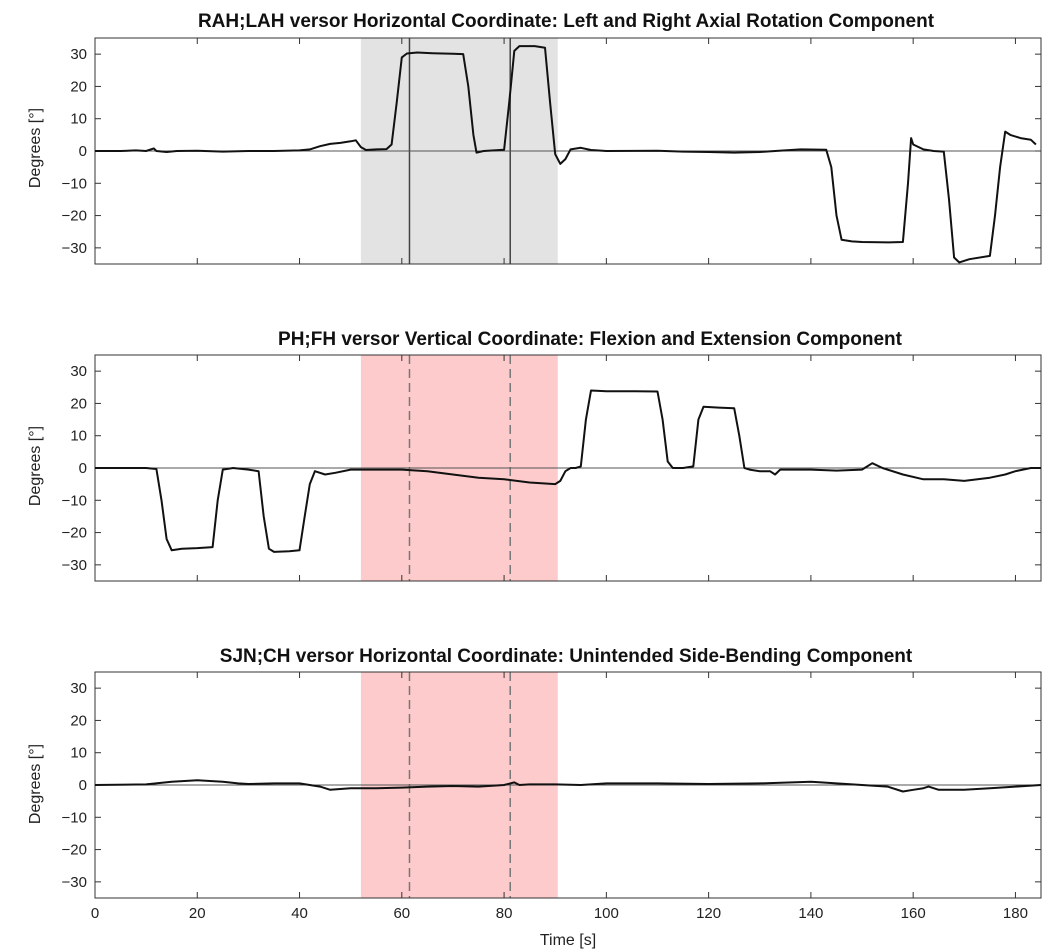 Image resolution: width=1051 pixels, height=951 pixels. What do you see at coordinates (1015, 913) in the screenshot?
I see `x-tick-label: 180` at bounding box center [1015, 913].